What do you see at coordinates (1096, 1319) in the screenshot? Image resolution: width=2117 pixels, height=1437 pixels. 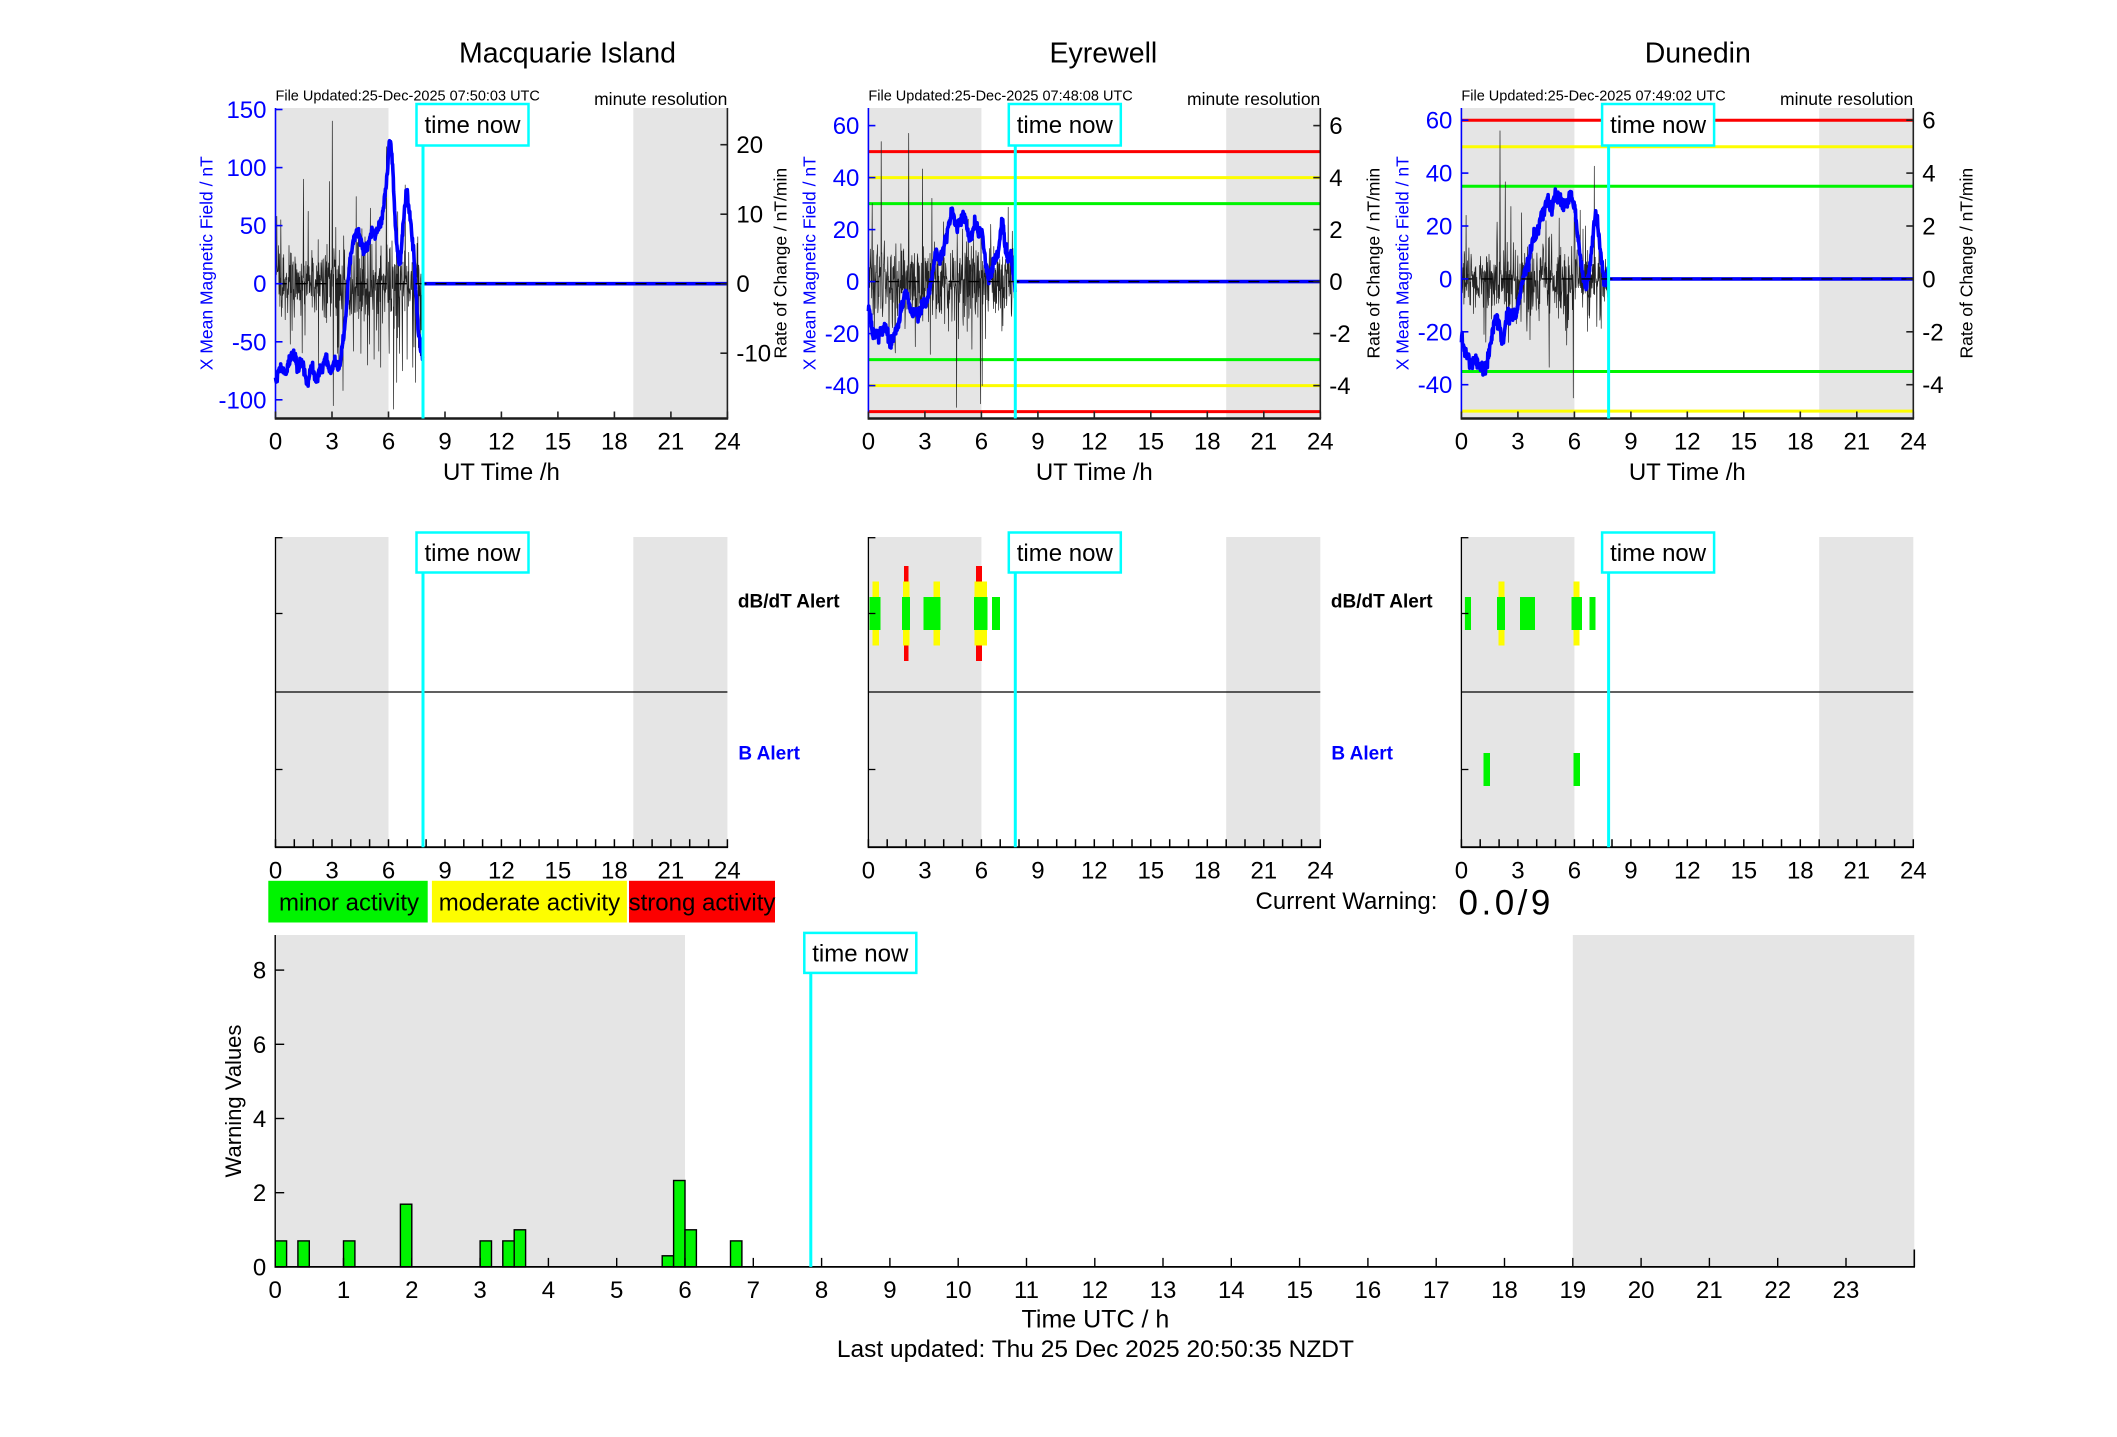 I see `svg-text: Time UTC / h` at bounding box center [1096, 1319].